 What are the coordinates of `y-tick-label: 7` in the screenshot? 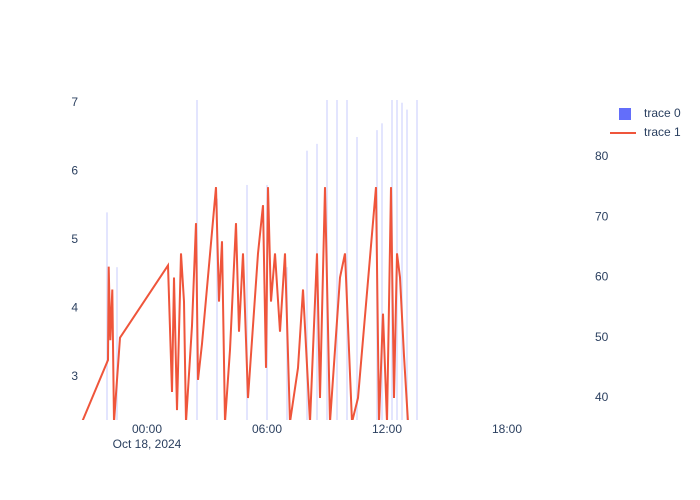 It's located at (74, 102).